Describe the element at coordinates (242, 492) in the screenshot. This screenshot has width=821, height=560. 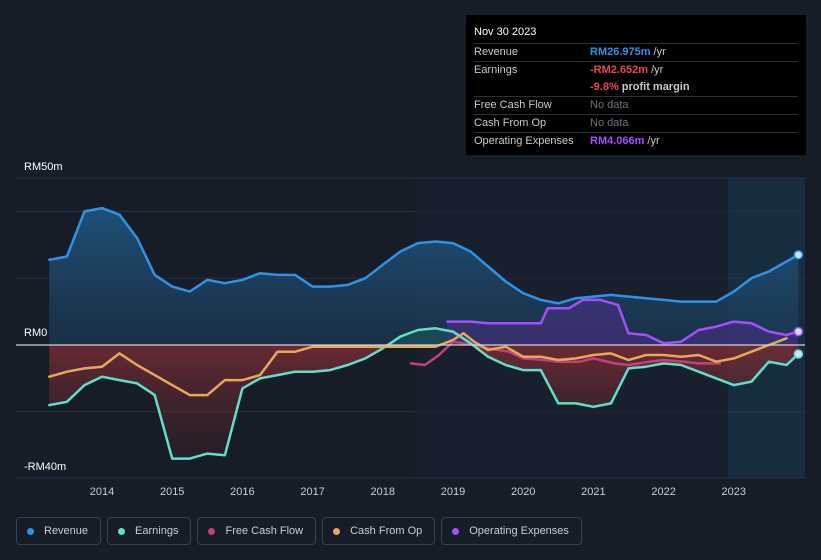
I see `x-tick-label: 2016` at that location.